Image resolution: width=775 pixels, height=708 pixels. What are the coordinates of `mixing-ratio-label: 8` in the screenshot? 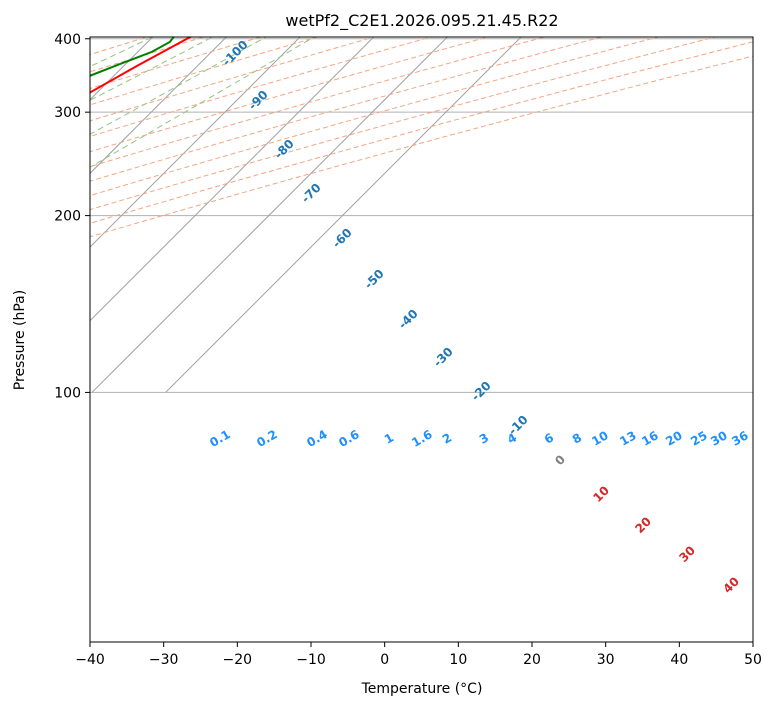 It's located at (577, 438).